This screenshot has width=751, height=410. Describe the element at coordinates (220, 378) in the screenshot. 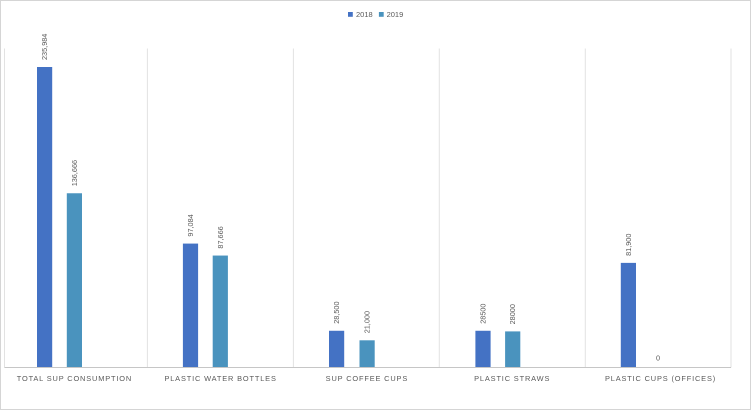

I see `svg-text: PLASTIC WATER BOTTLES` at that location.